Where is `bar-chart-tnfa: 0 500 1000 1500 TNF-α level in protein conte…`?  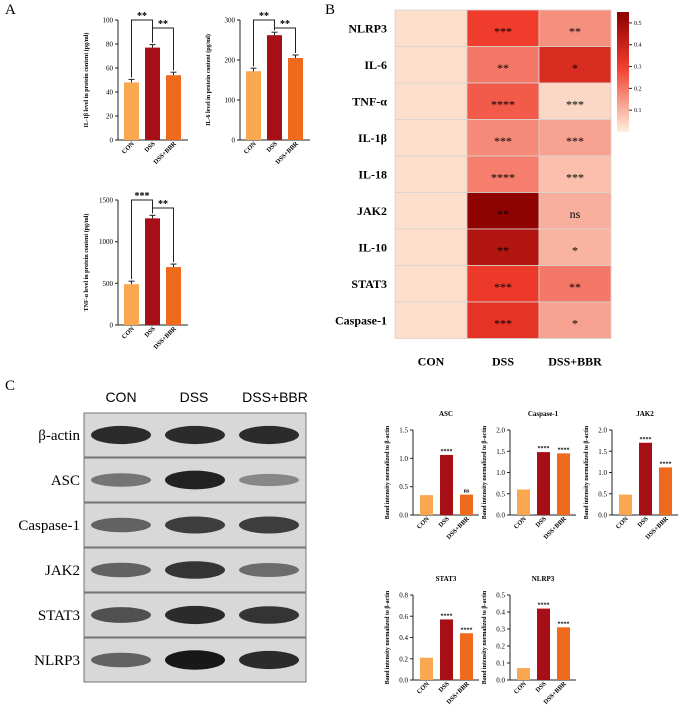 bar-chart-tnfa: 0 500 1000 1500 TNF-α level in protein conte… is located at coordinates (135, 271).